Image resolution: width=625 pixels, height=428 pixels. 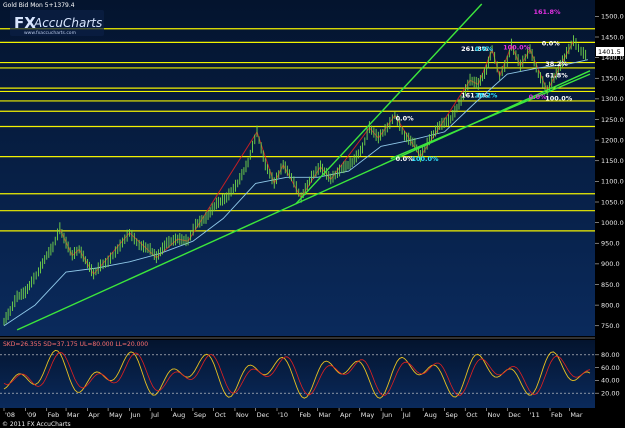 What do you see at coordinates (612, 182) in the screenshot?
I see `y-tick-label-7: 1100.0` at bounding box center [612, 182].